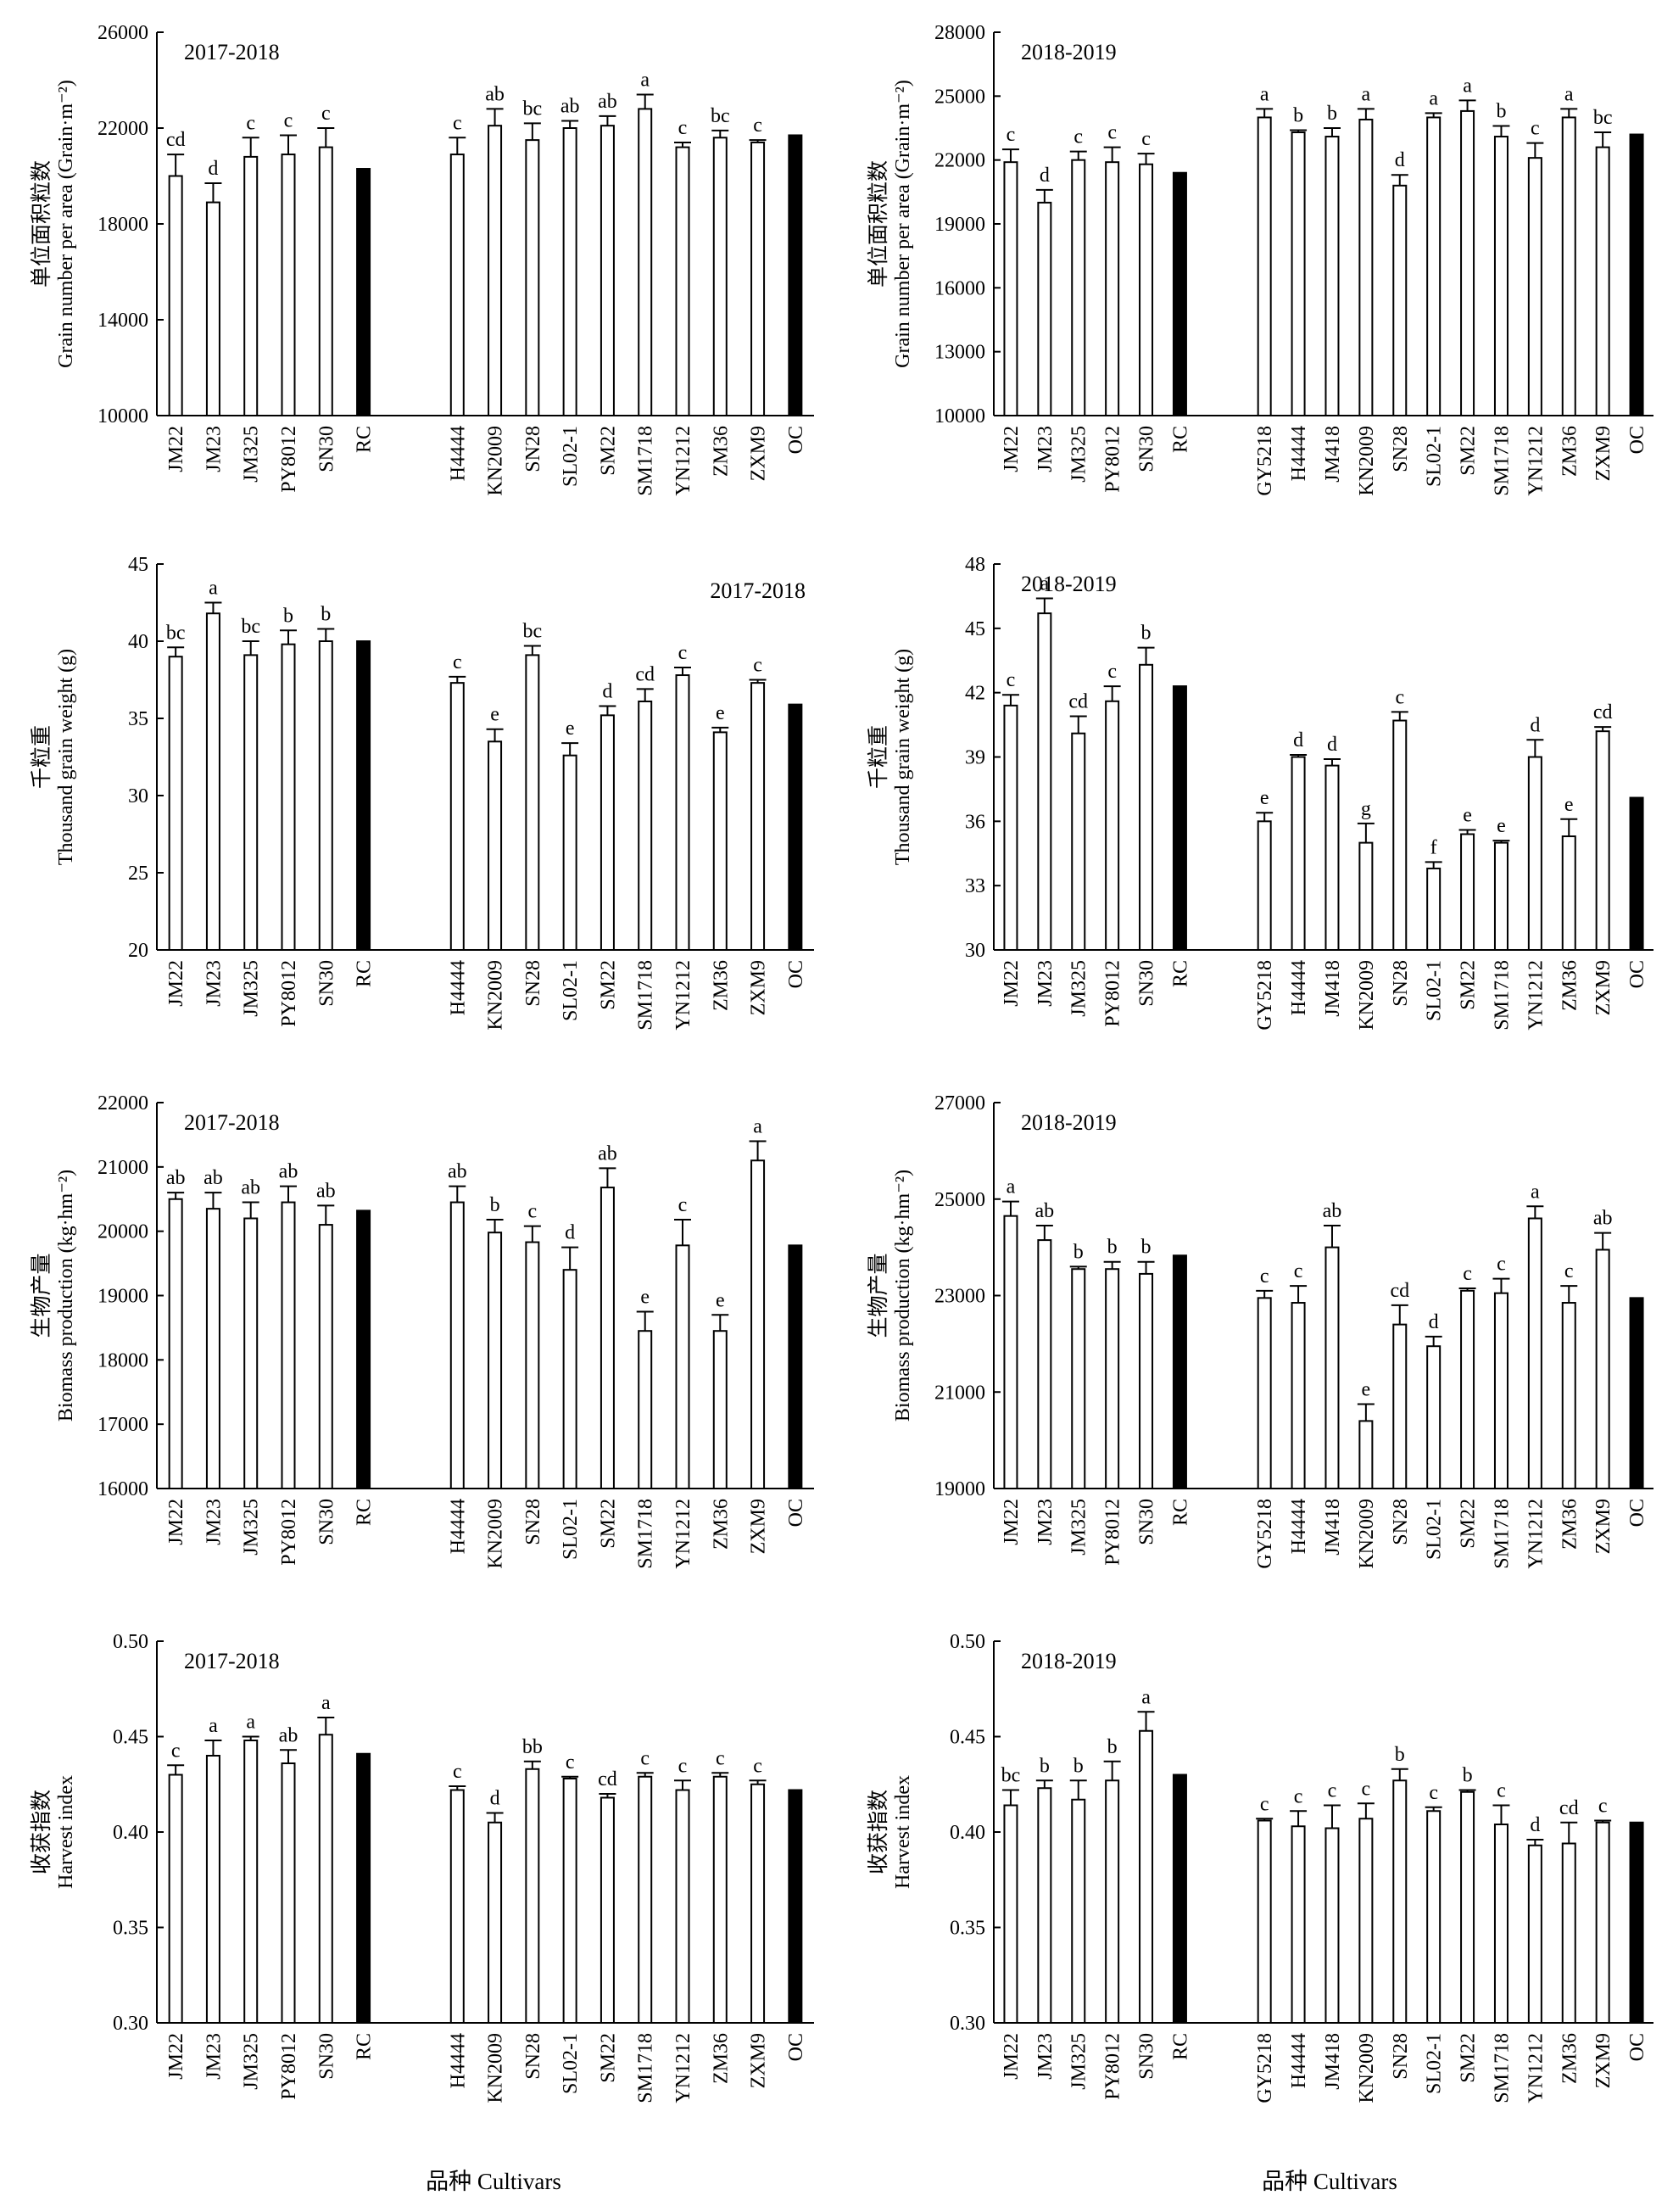  I want to click on x-tick-label-SN30: SN30, so click(1147, 449).